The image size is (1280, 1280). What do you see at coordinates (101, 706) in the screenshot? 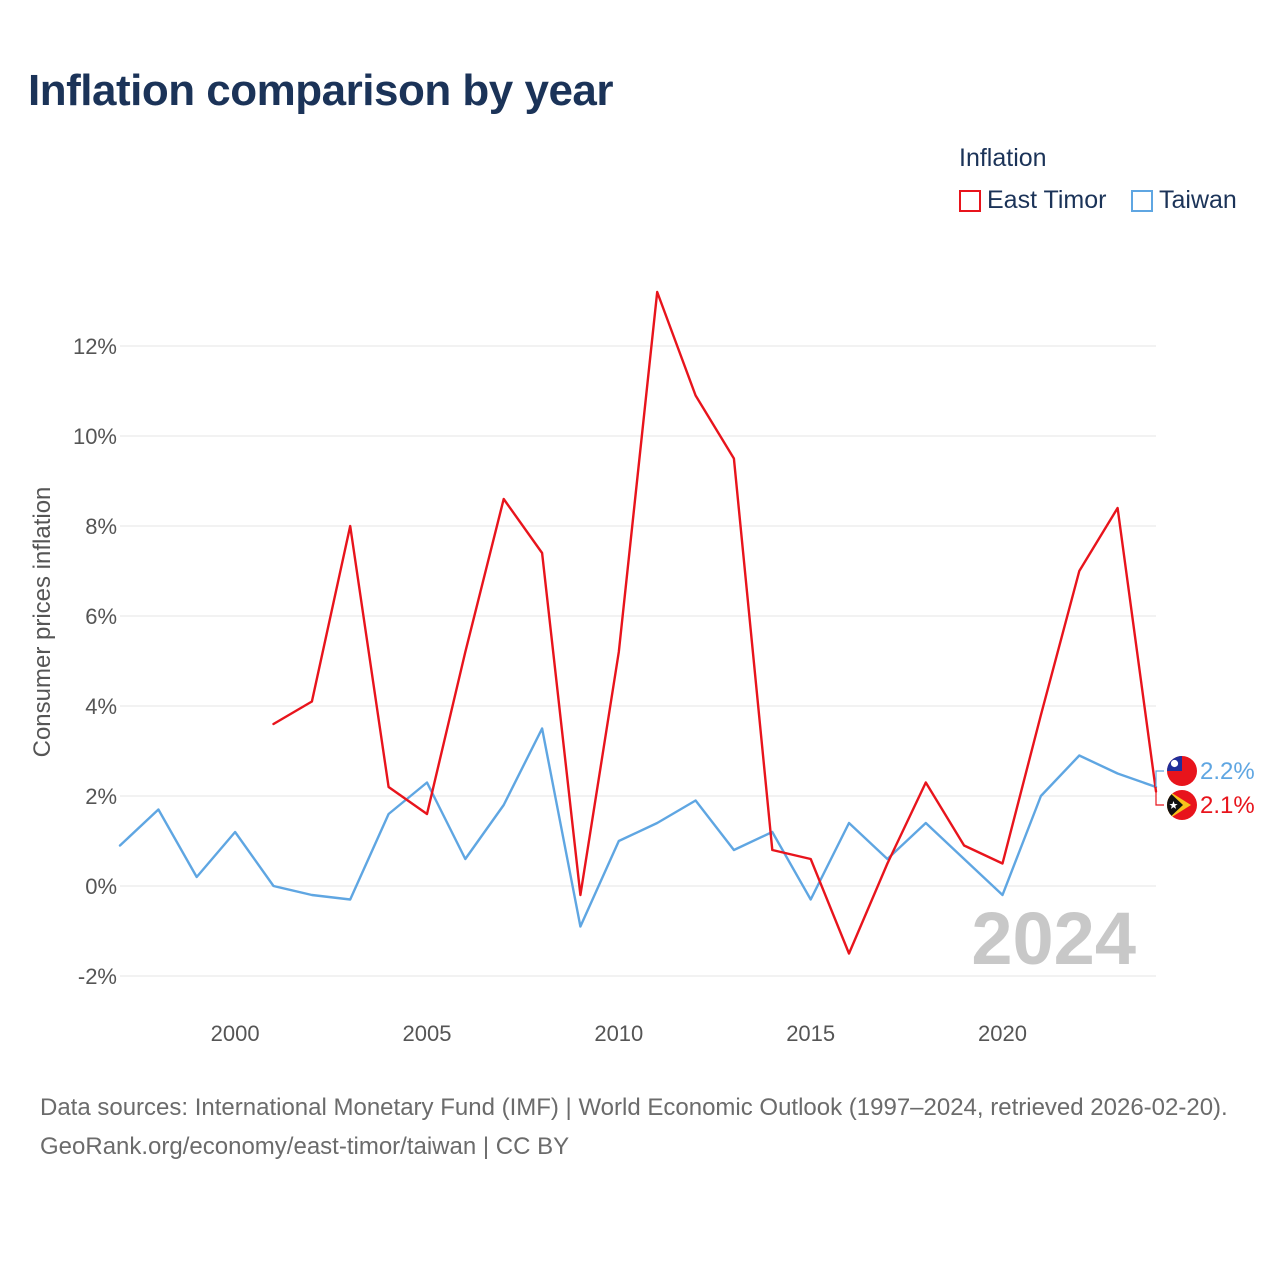
I see `y-tick-label: 4%` at bounding box center [101, 706].